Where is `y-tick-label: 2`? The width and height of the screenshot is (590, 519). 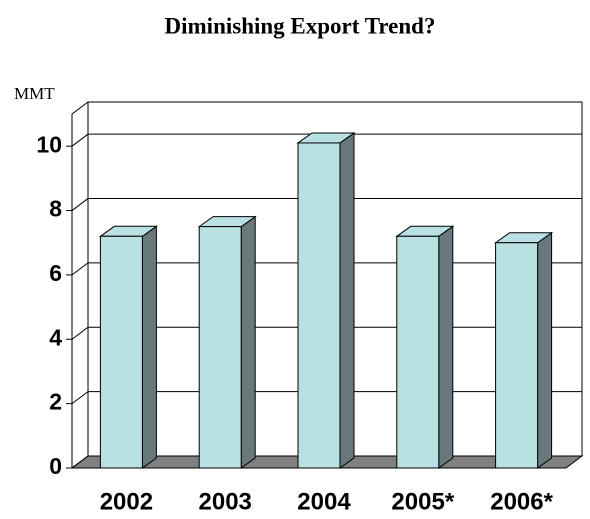
y-tick-label: 2 is located at coordinates (55, 402).